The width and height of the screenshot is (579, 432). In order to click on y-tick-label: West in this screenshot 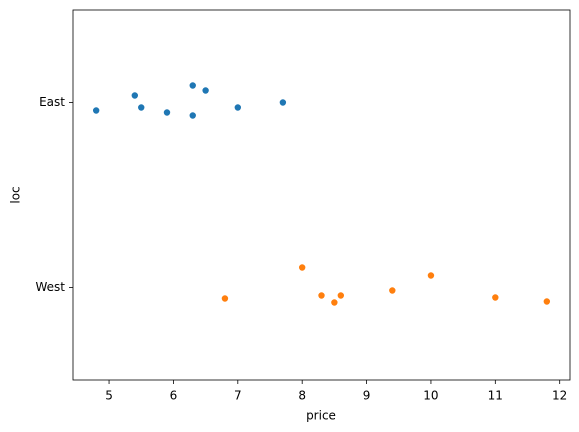, I will do `click(50, 287)`.